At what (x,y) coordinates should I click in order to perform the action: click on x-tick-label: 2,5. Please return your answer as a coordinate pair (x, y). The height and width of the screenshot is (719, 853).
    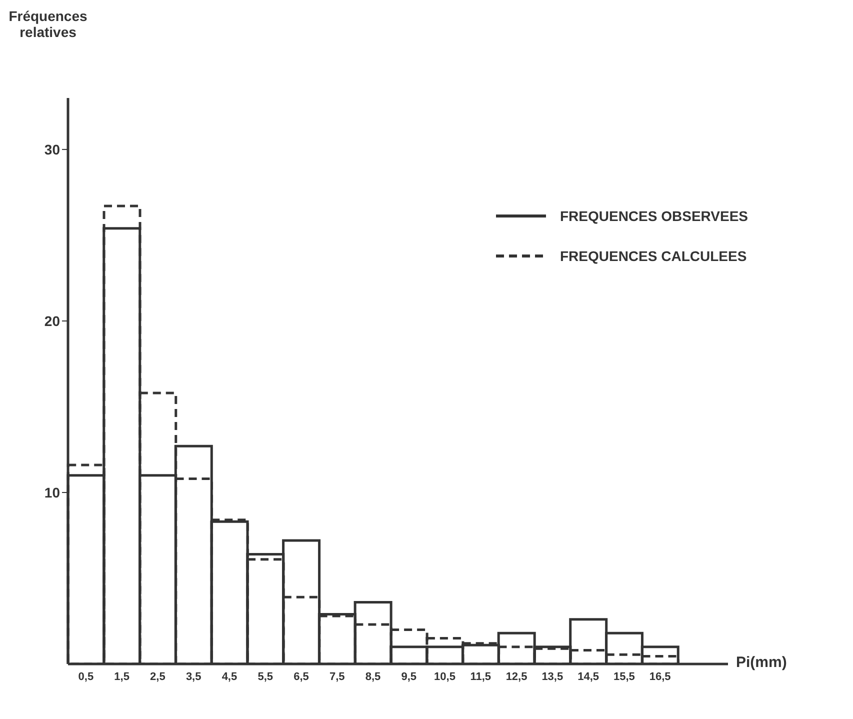
    Looking at the image, I should click on (158, 676).